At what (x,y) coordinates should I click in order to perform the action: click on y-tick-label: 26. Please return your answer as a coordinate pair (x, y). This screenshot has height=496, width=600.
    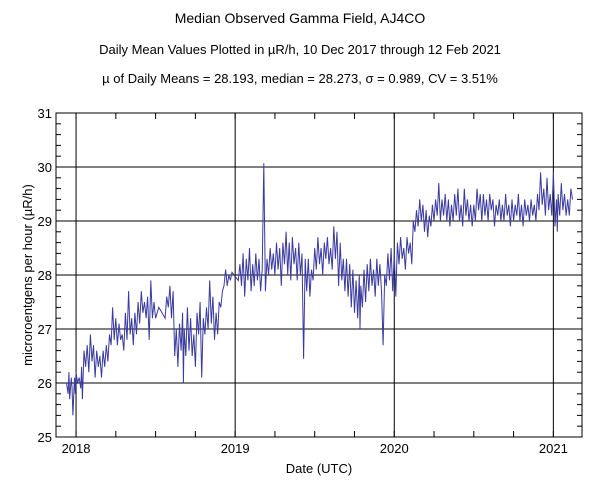
    Looking at the image, I should click on (45, 383).